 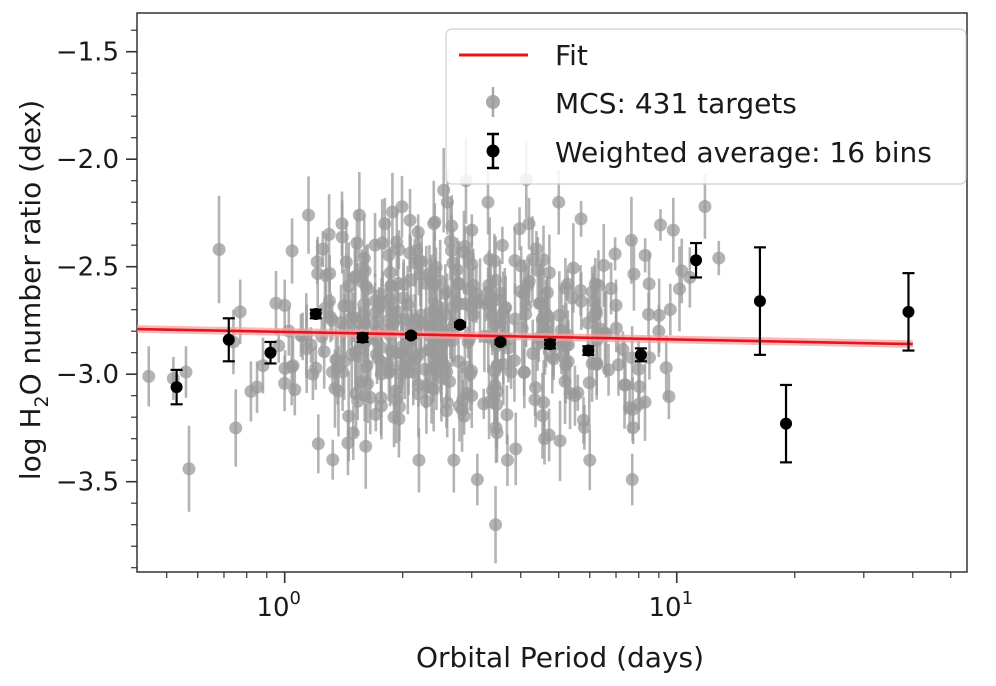 What do you see at coordinates (676, 103) in the screenshot?
I see `legend-mcs-label: MCS: 431 targets` at bounding box center [676, 103].